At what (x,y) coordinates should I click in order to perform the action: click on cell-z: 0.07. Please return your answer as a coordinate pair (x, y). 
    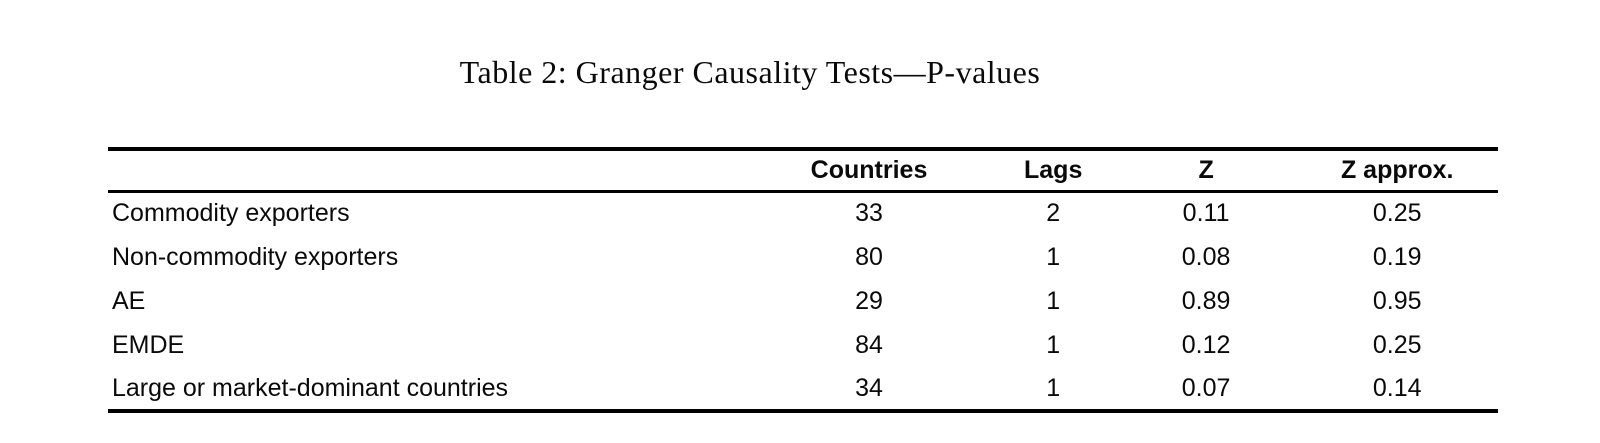
    Looking at the image, I should click on (1206, 387).